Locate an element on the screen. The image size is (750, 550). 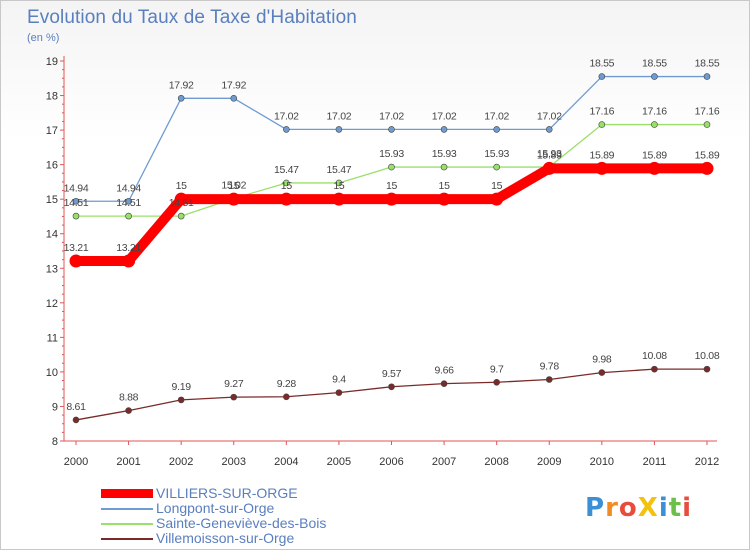
chart-title: Evolution du Taux de Taxe d'Habitation is located at coordinates (192, 17).